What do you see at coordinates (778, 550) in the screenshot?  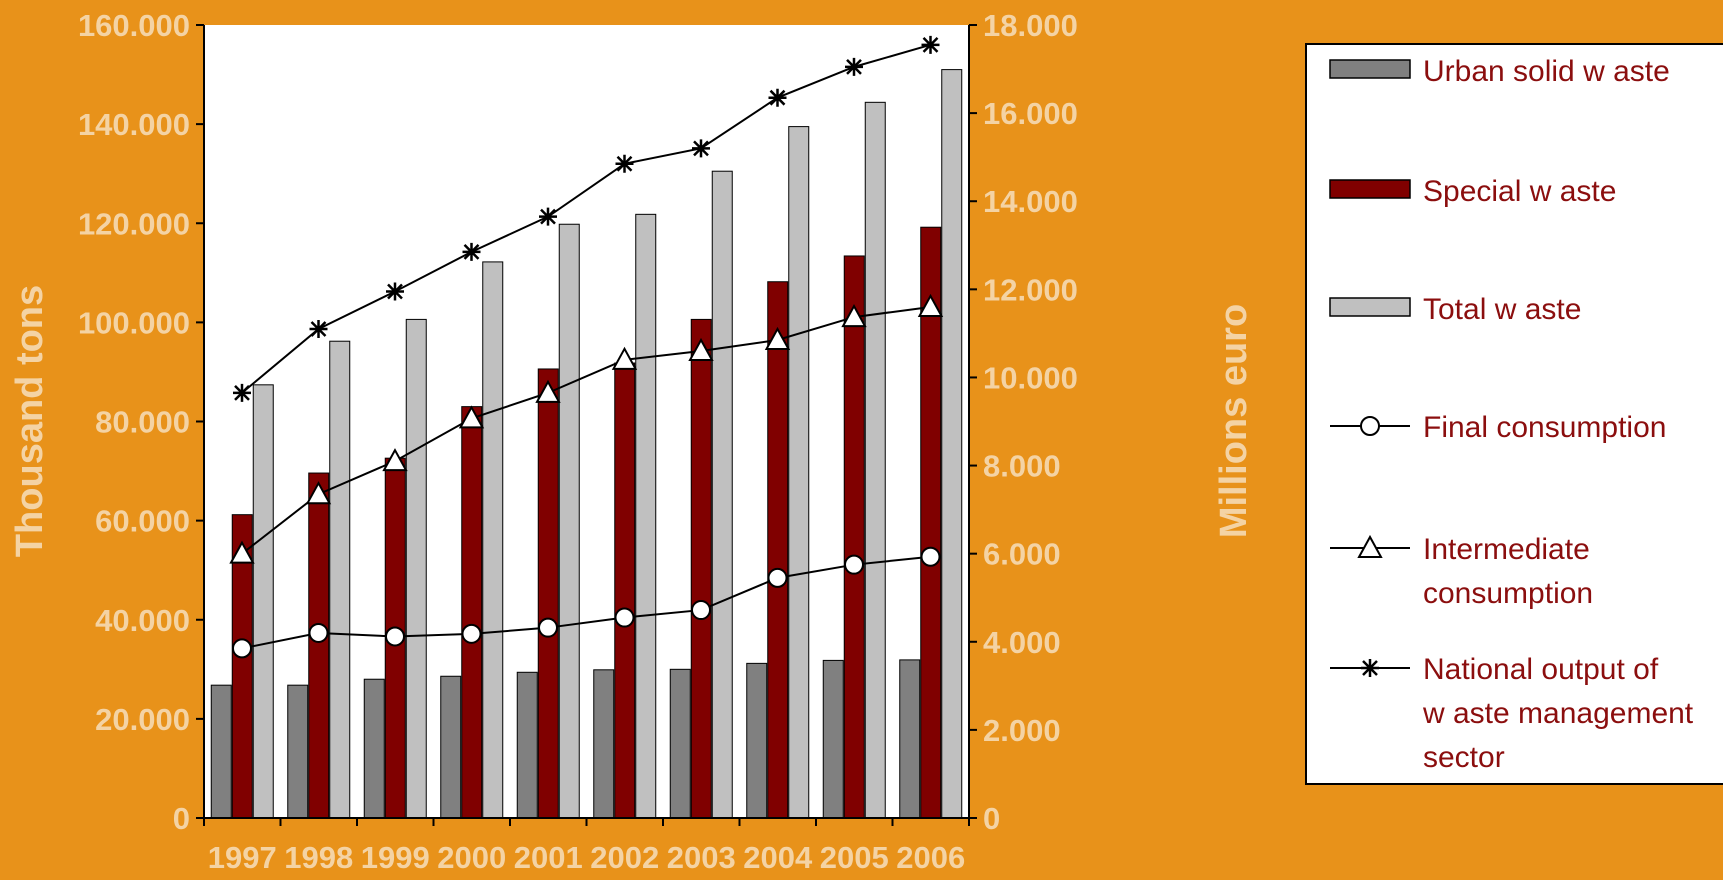 I see `bar-special-2004` at bounding box center [778, 550].